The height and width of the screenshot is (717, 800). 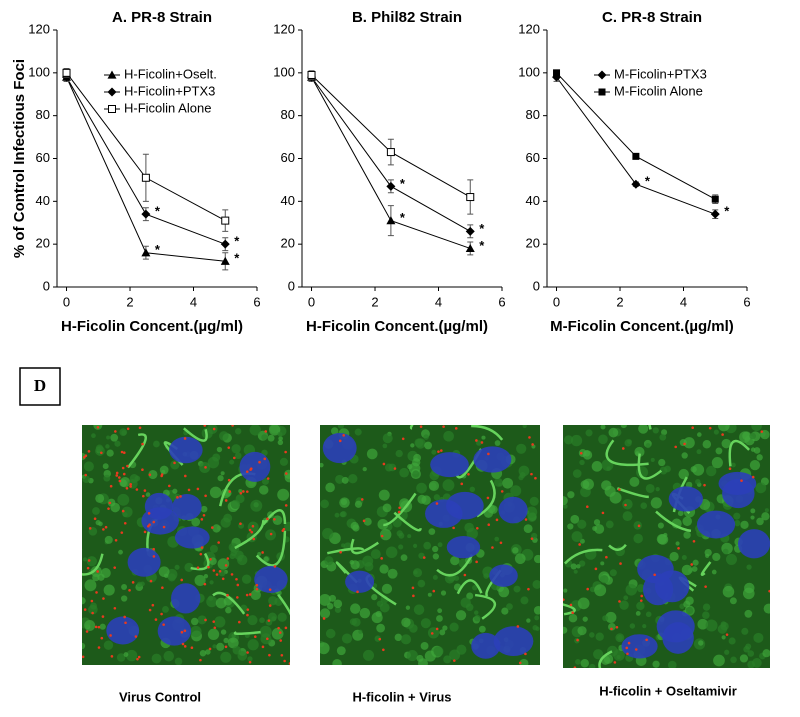 What do you see at coordinates (43, 243) in the screenshot?
I see `y-tick-label: 20` at bounding box center [43, 243].